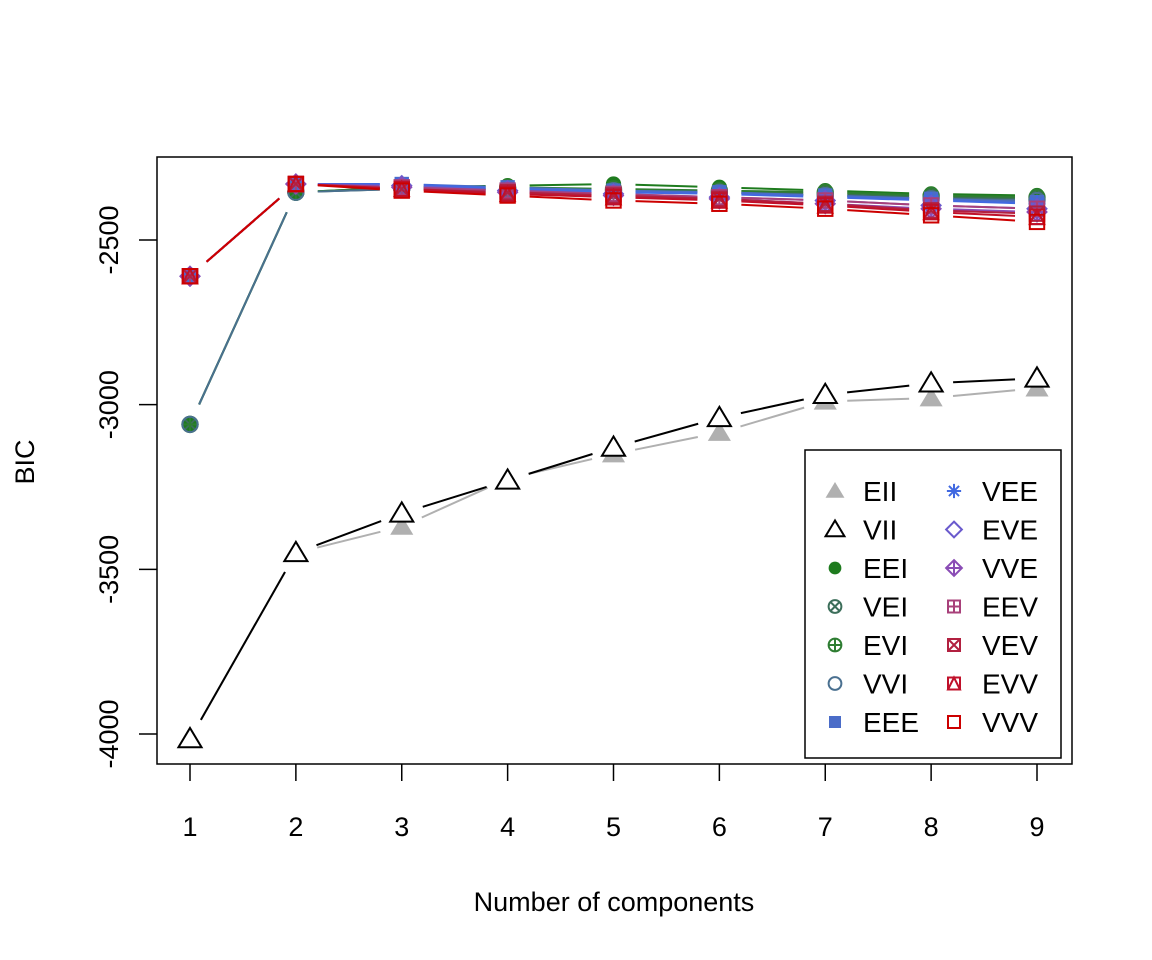  Describe the element at coordinates (401, 827) in the screenshot. I see `x-tick-label: 3` at that location.